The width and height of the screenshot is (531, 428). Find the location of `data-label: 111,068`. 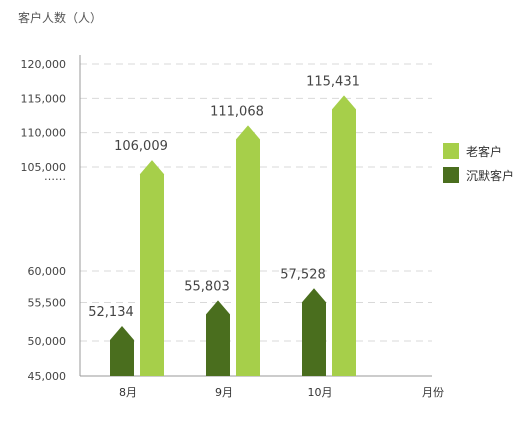

data-label: 111,068 is located at coordinates (237, 111).